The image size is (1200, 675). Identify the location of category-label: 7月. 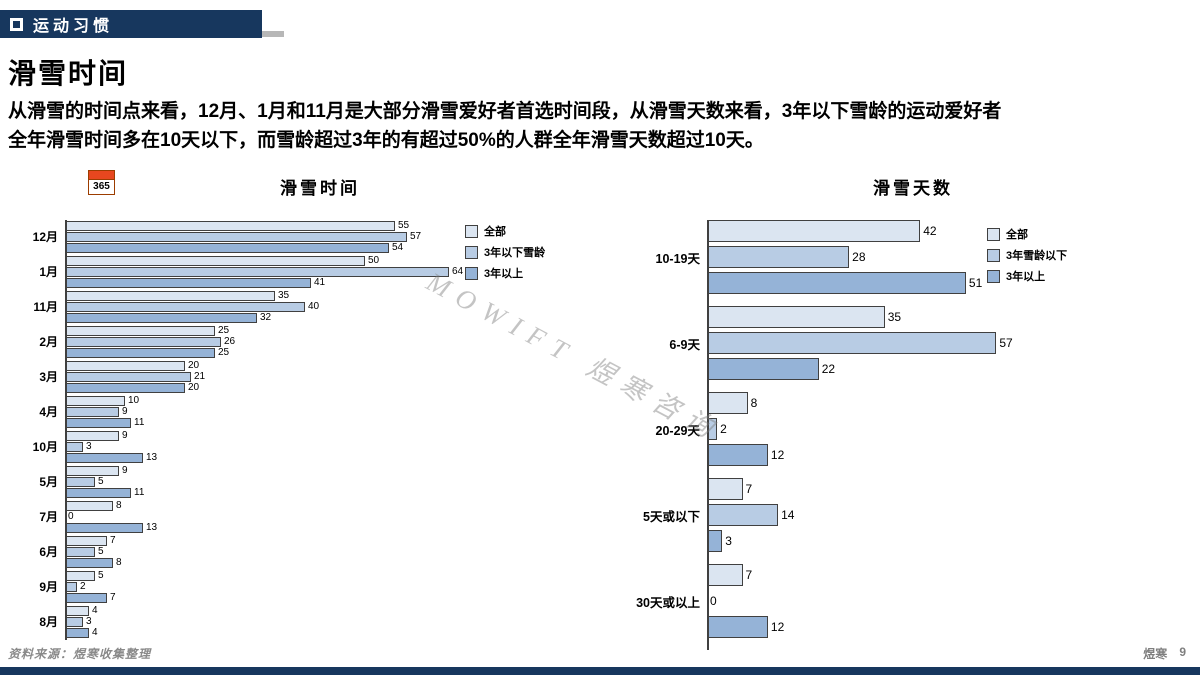
(48, 517).